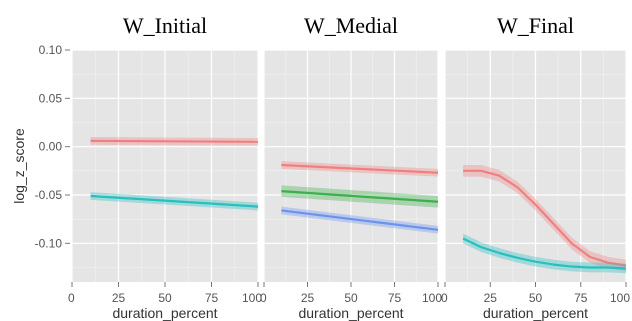  I want to click on facet-title: W_Final, so click(535, 25).